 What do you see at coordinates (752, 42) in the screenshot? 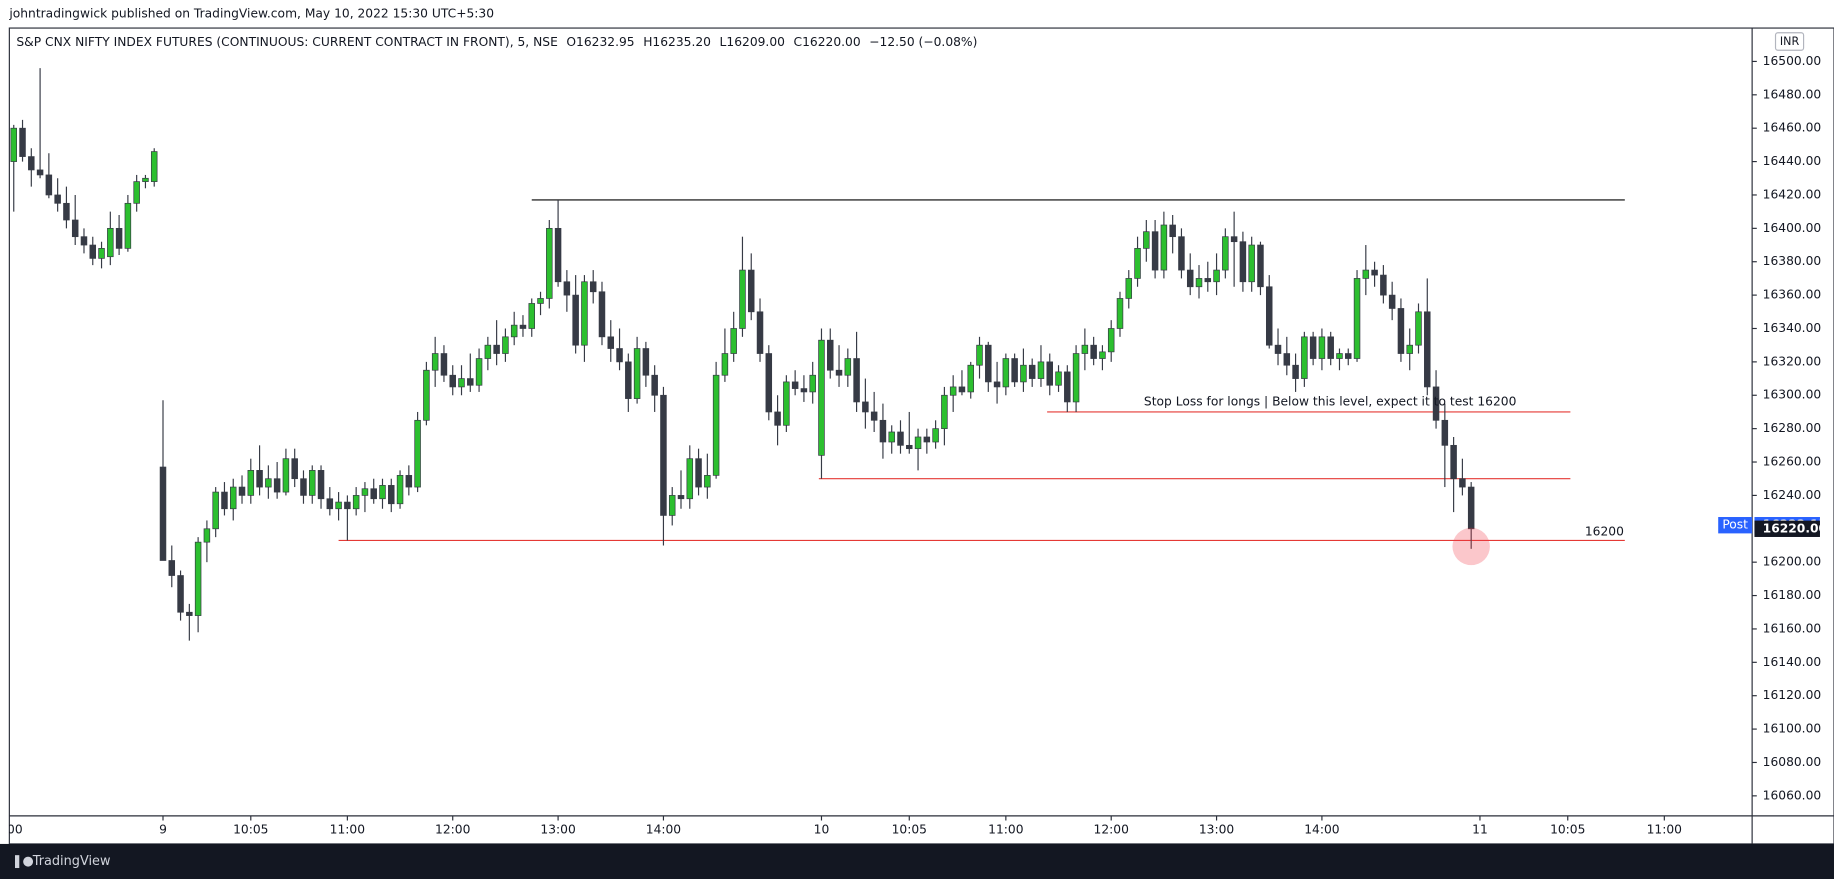
I see `low: L16209.00` at bounding box center [752, 42].